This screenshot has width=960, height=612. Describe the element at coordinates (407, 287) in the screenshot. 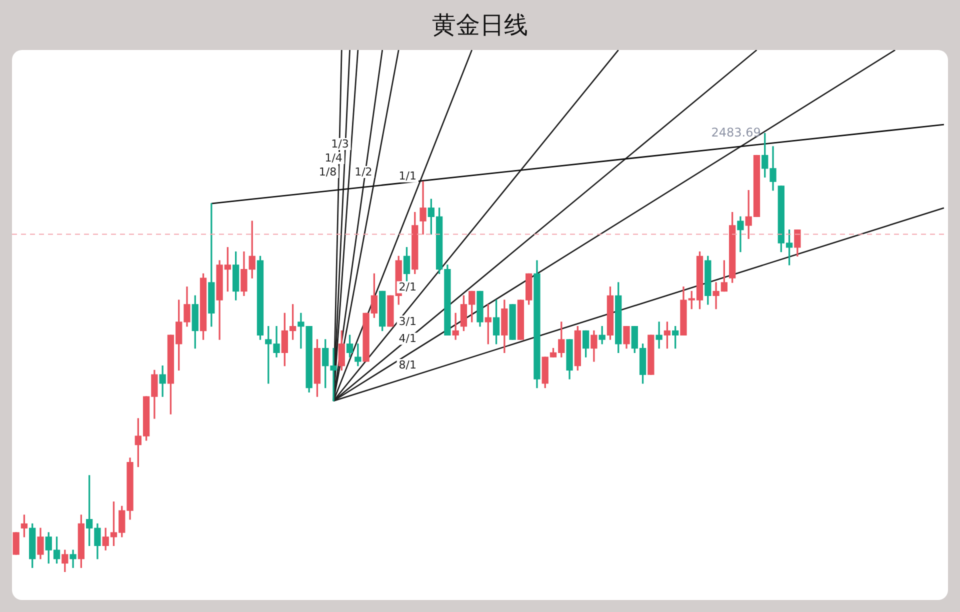

I see `series-label: 2/1` at that location.